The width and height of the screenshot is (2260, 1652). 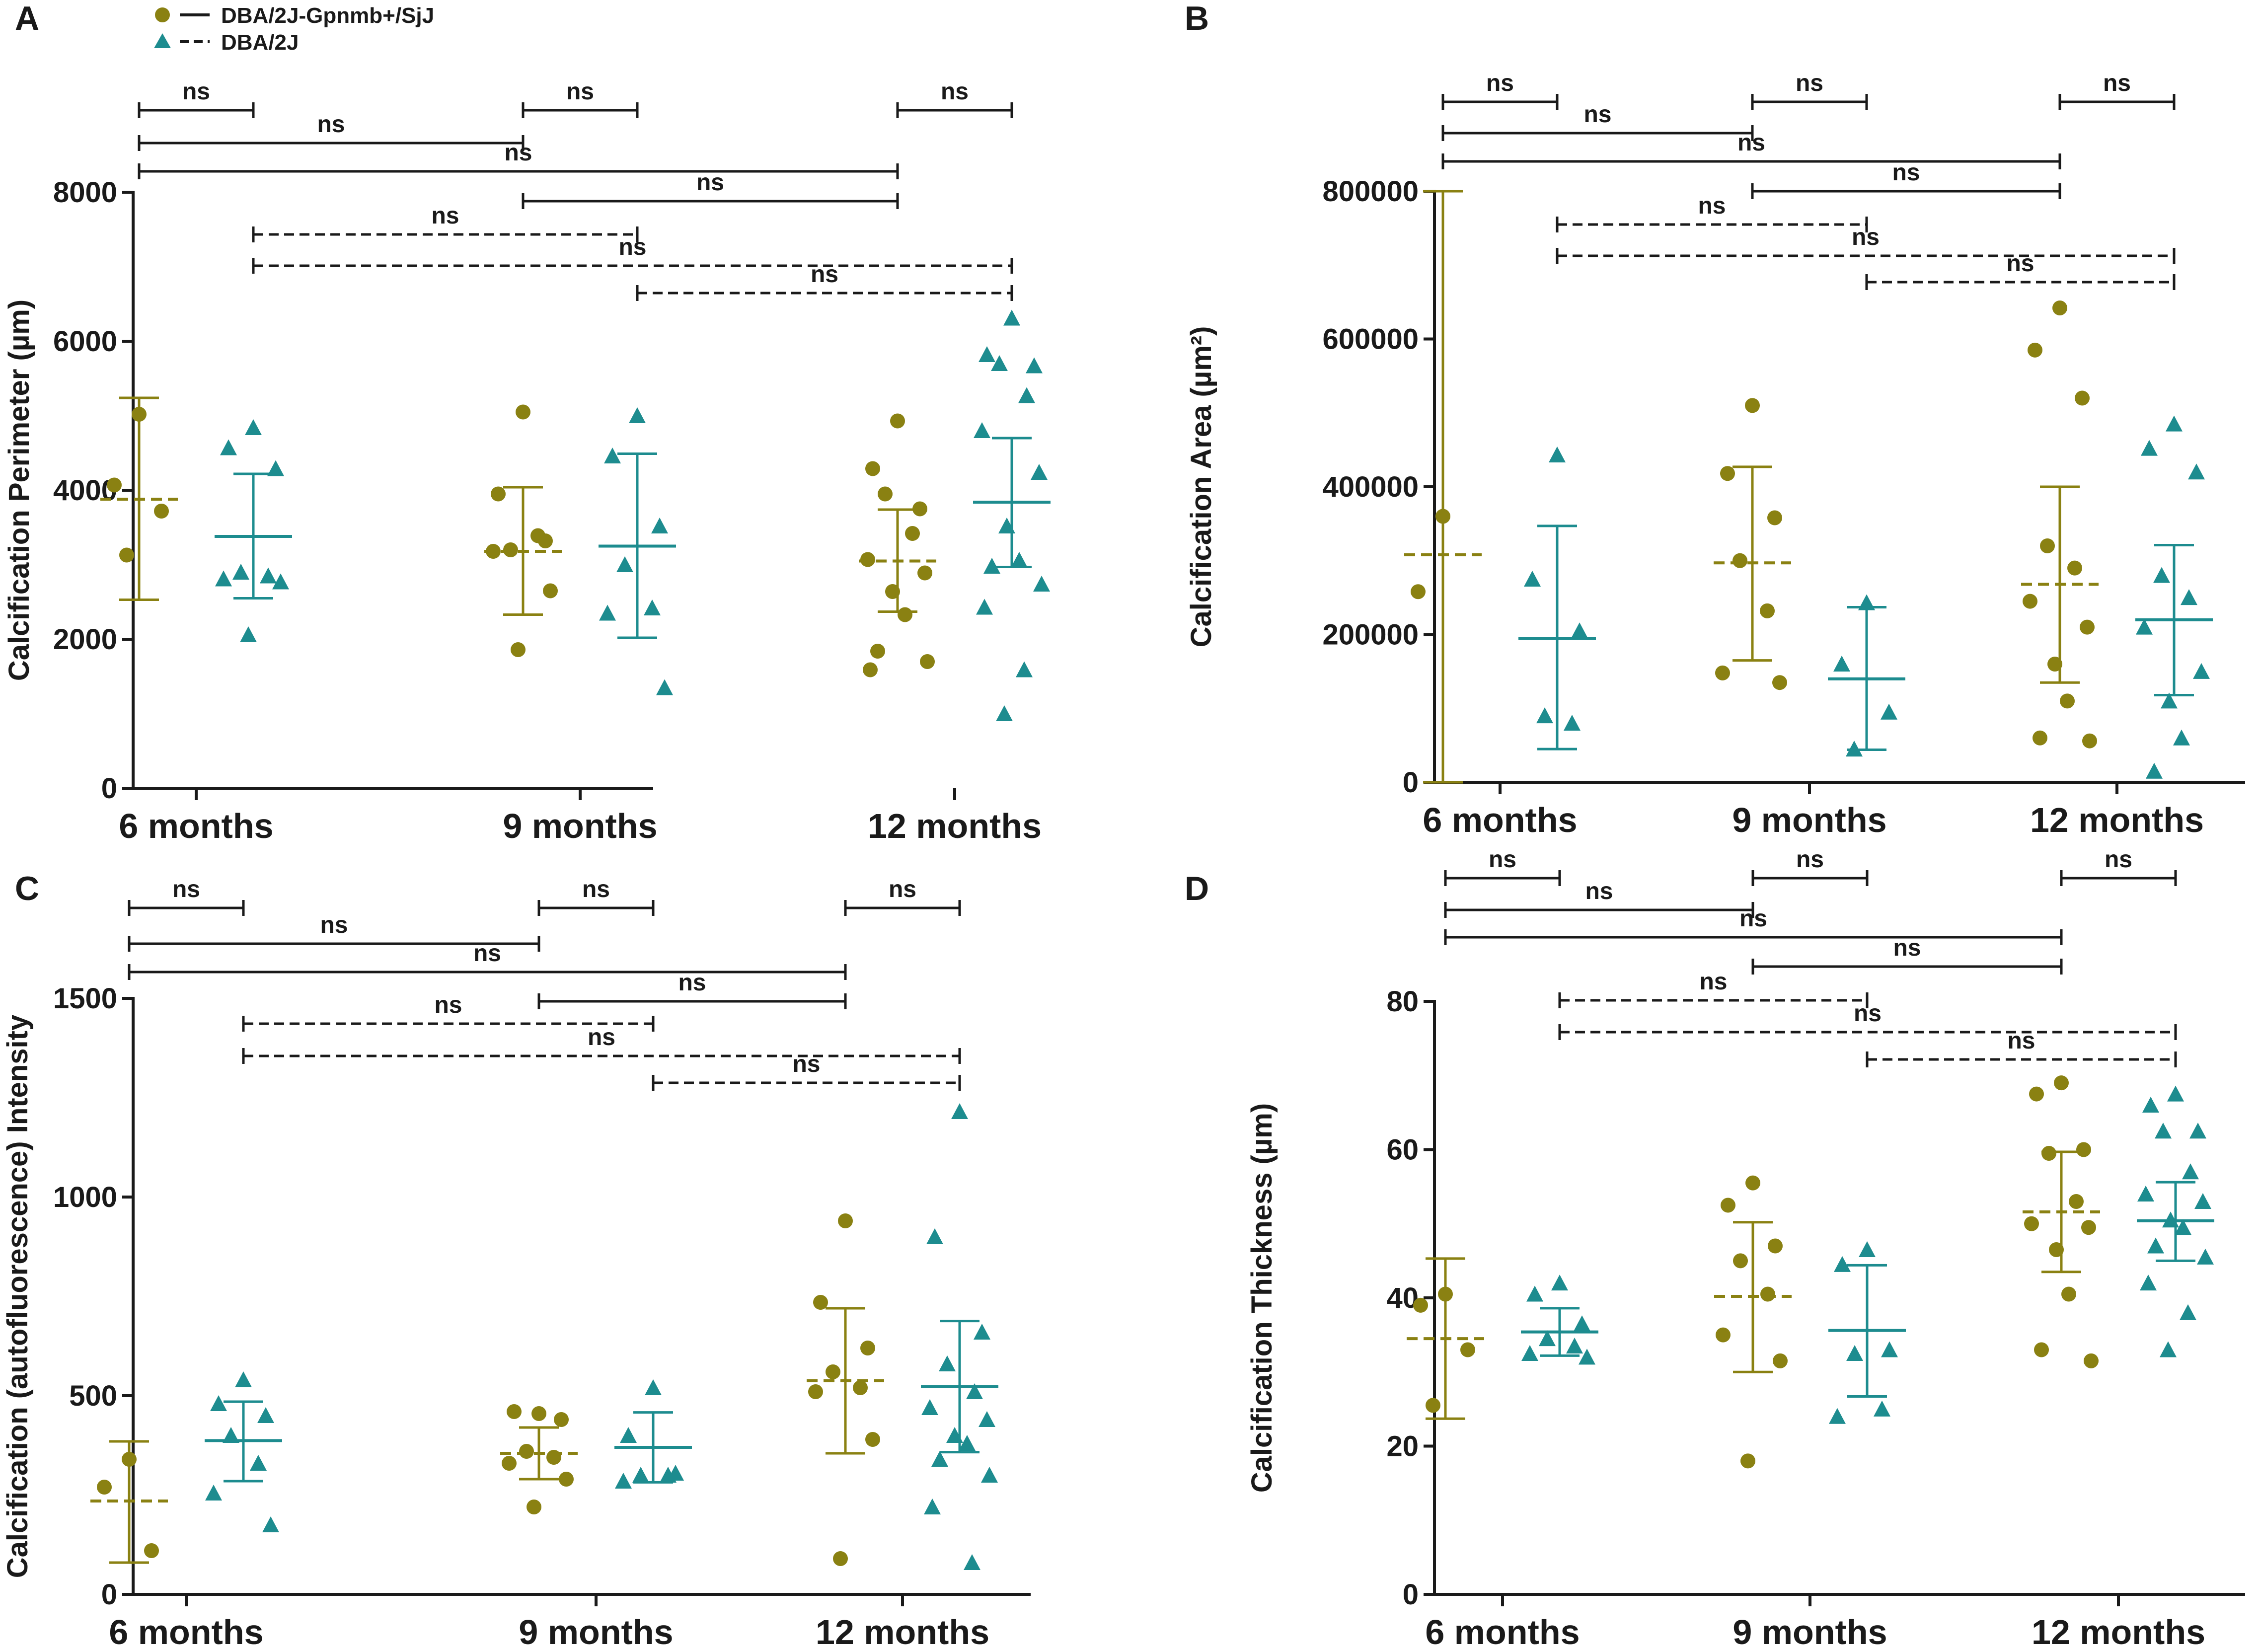 What do you see at coordinates (27, 889) in the screenshot?
I see `panel-letter: C` at bounding box center [27, 889].